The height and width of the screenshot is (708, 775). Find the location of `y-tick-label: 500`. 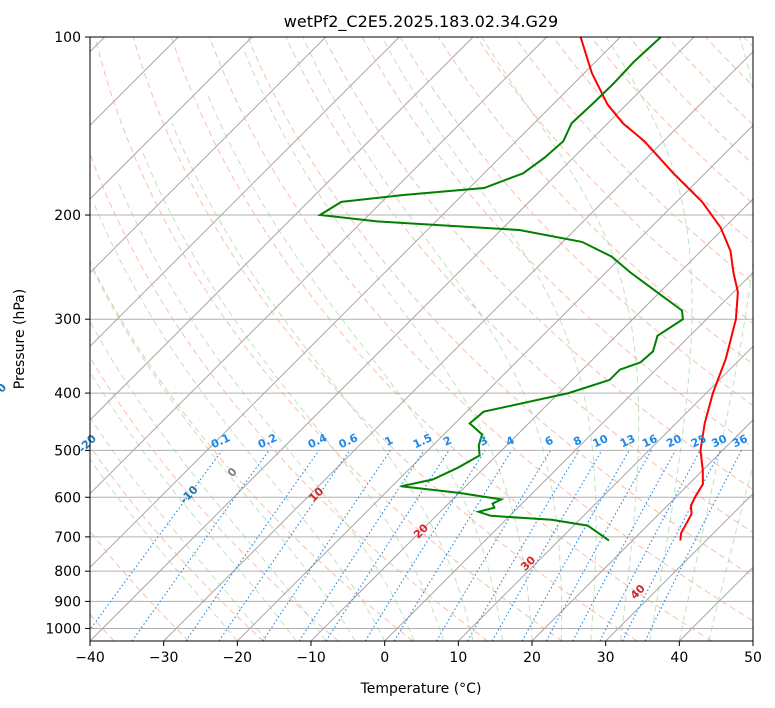

y-tick-label: 500 is located at coordinates (67, 451).